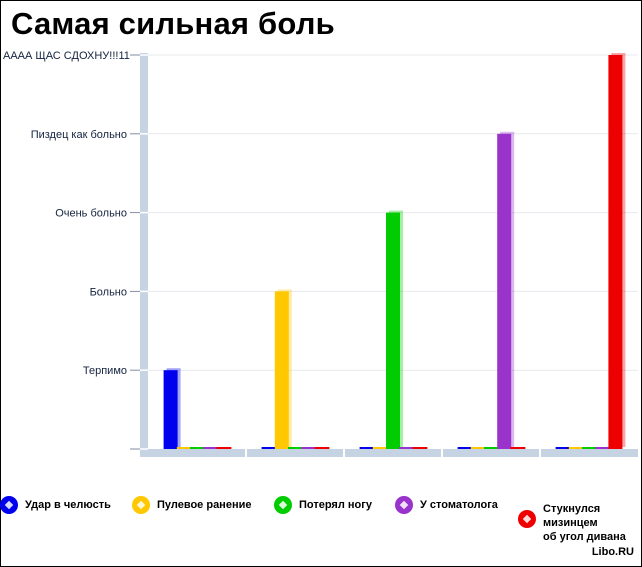  What do you see at coordinates (68, 505) in the screenshot?
I see `legend-label: Удар в челюсть` at bounding box center [68, 505].